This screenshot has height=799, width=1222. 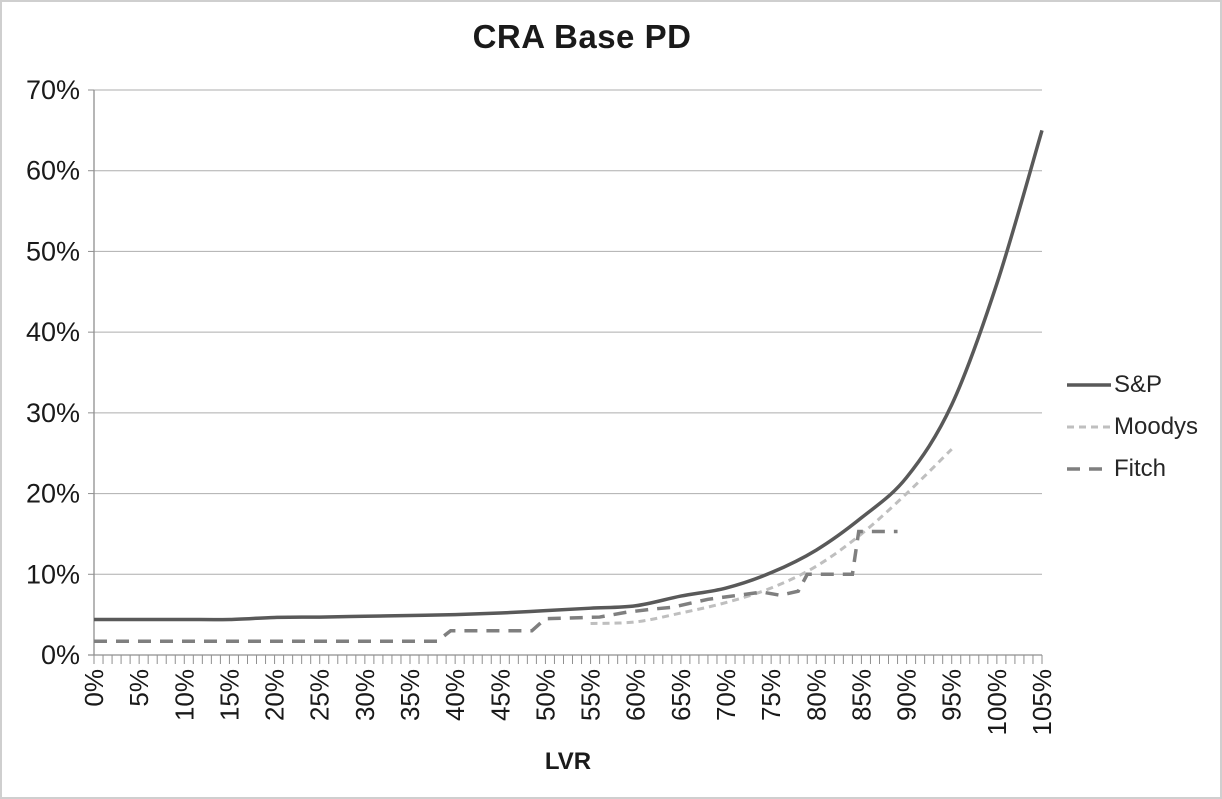 I want to click on x-axis-title: LVR, so click(x=568, y=761).